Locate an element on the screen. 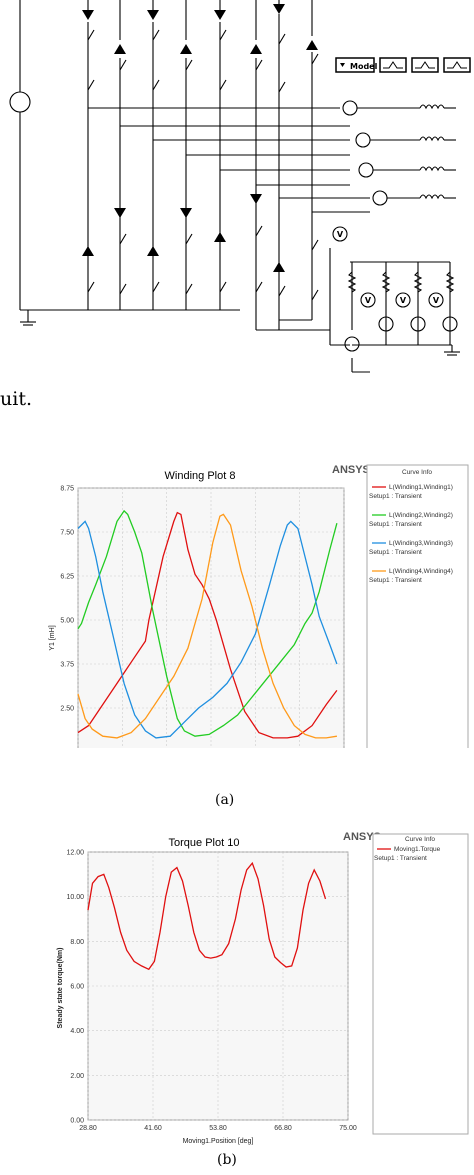 The height and width of the screenshot is (1175, 474). torque-x-tick: 75.00 is located at coordinates (348, 1128).